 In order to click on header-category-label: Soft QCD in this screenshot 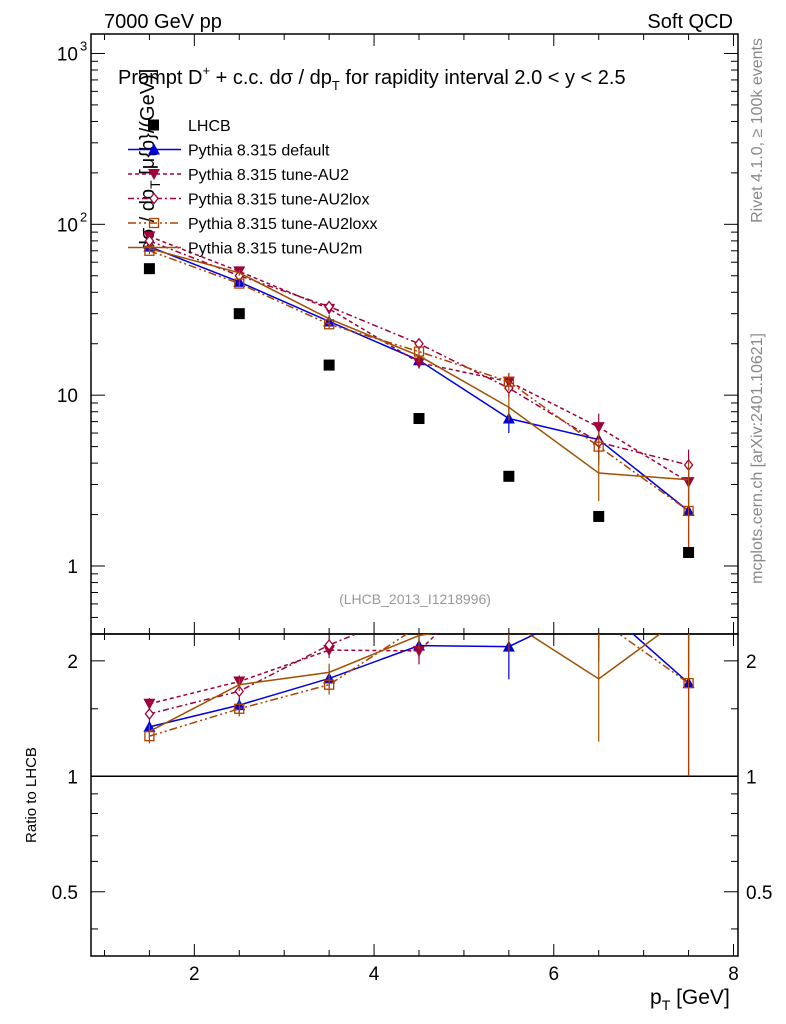, I will do `click(690, 22)`.